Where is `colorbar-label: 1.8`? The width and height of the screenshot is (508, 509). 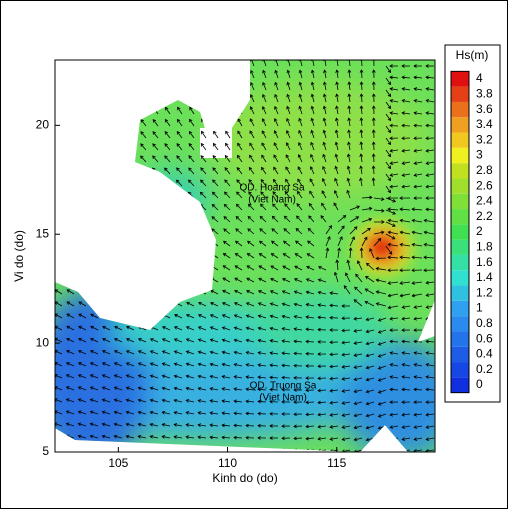
colorbar-label: 1.8 is located at coordinates (484, 246).